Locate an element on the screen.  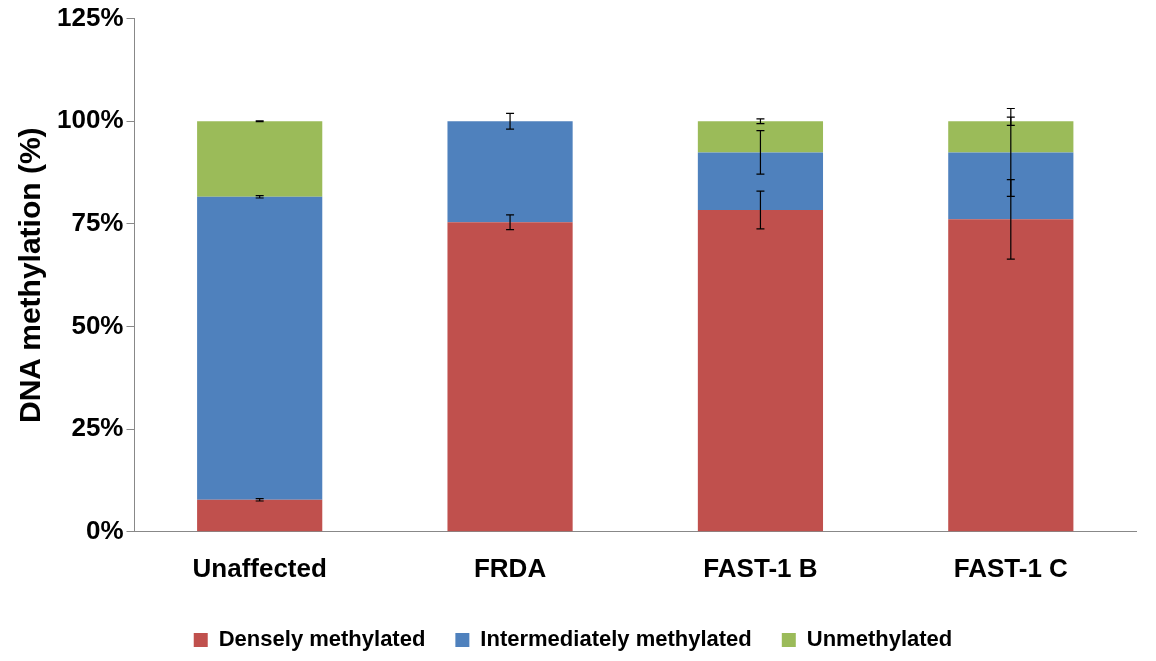
x-tick-label: FAST-1 B is located at coordinates (760, 567).